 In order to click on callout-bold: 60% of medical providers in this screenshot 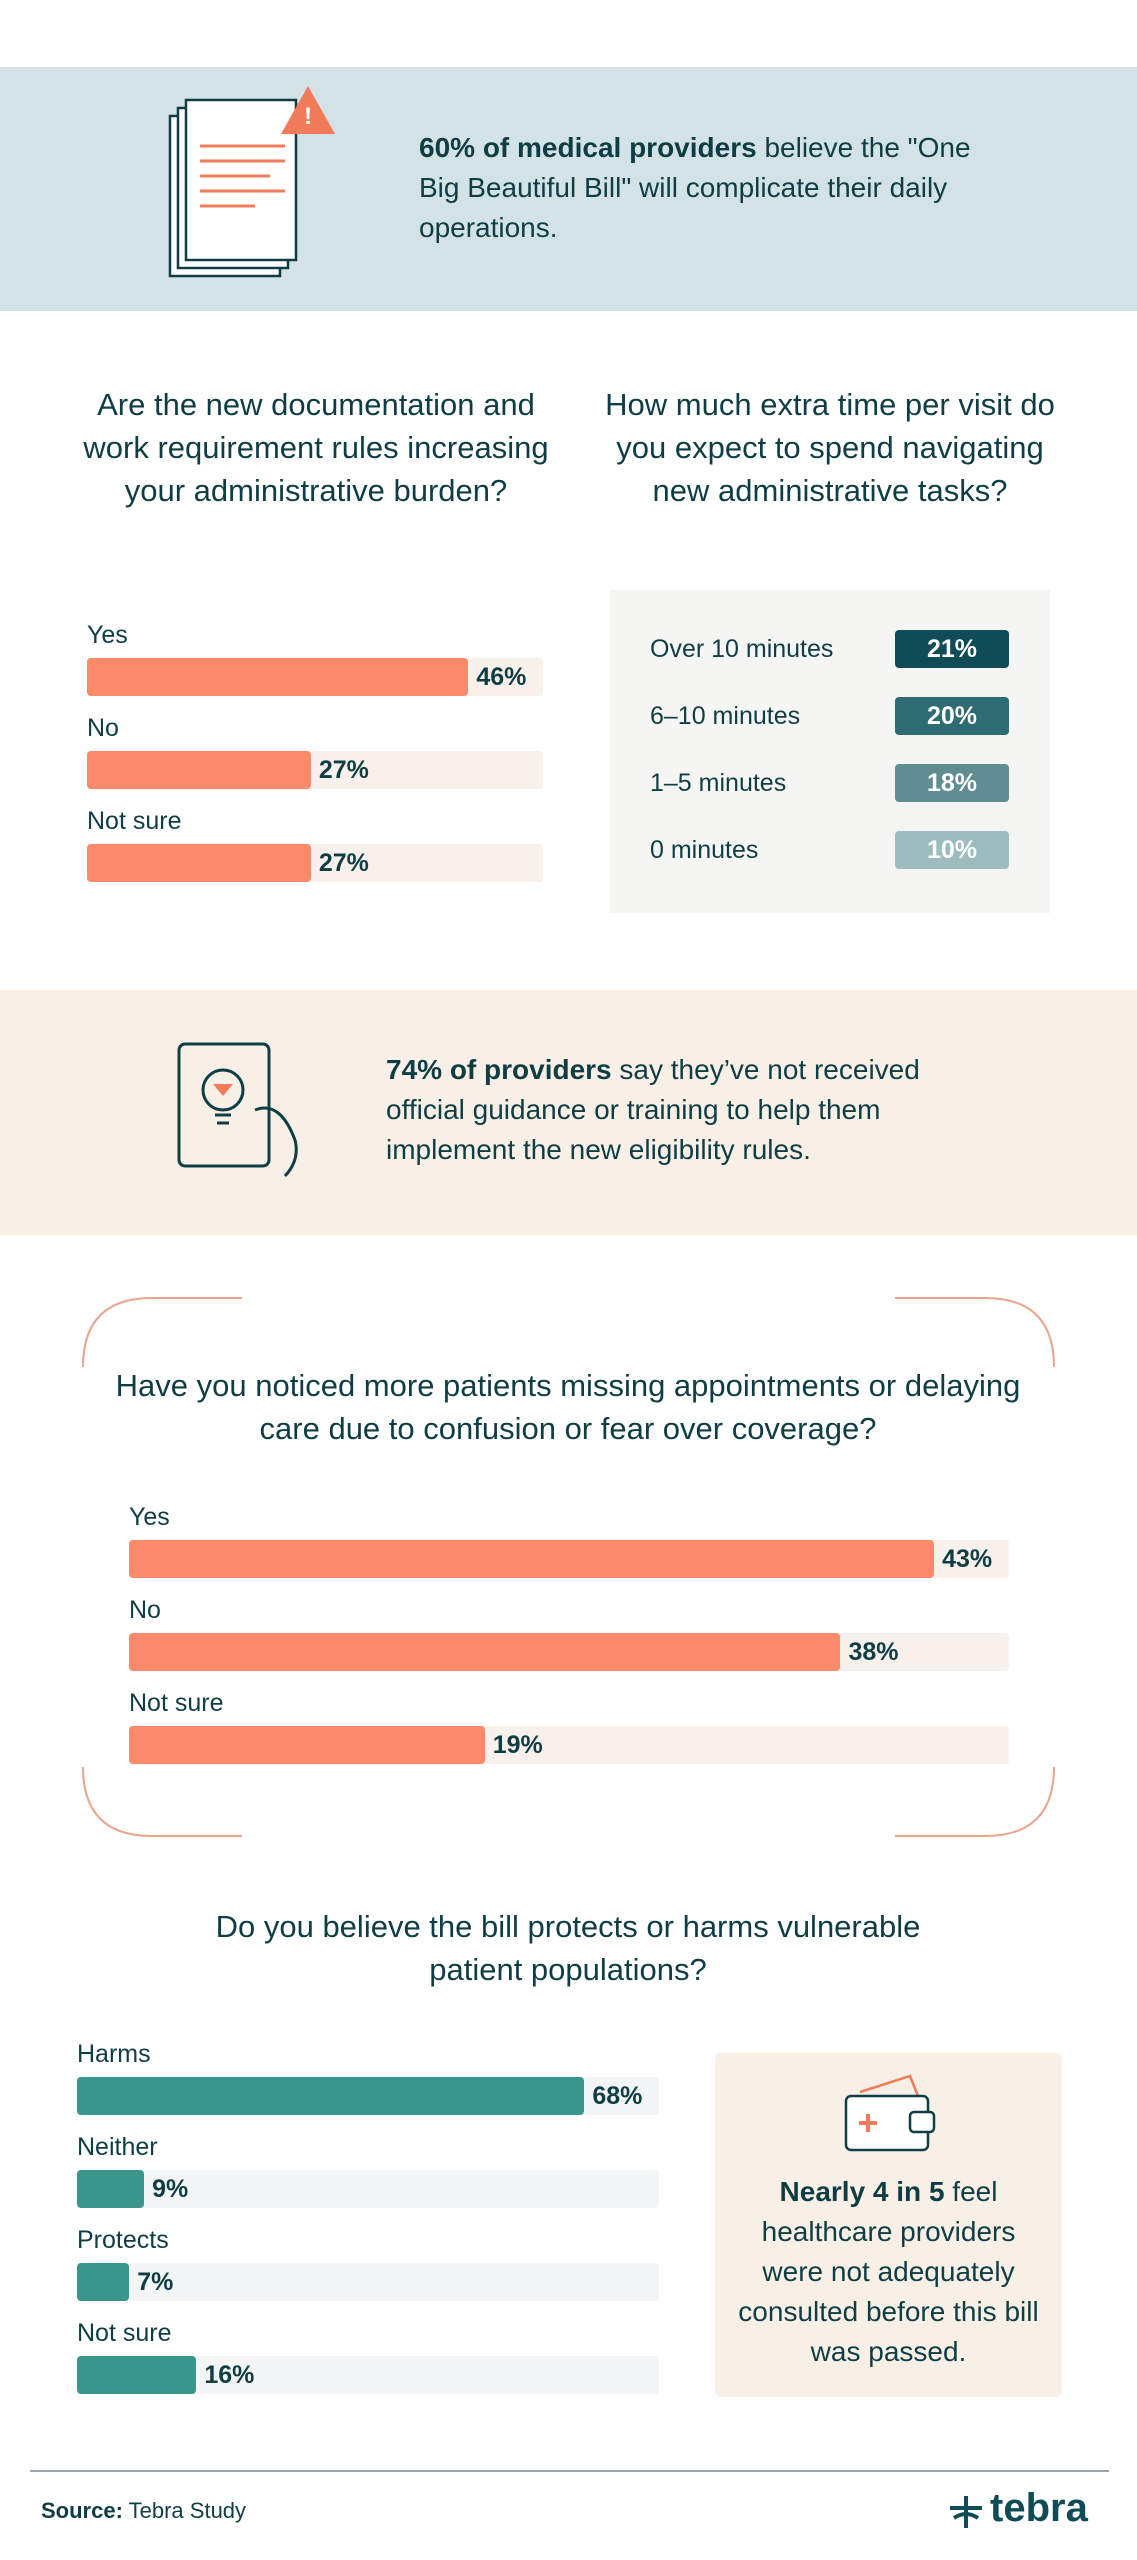, I will do `click(588, 147)`.